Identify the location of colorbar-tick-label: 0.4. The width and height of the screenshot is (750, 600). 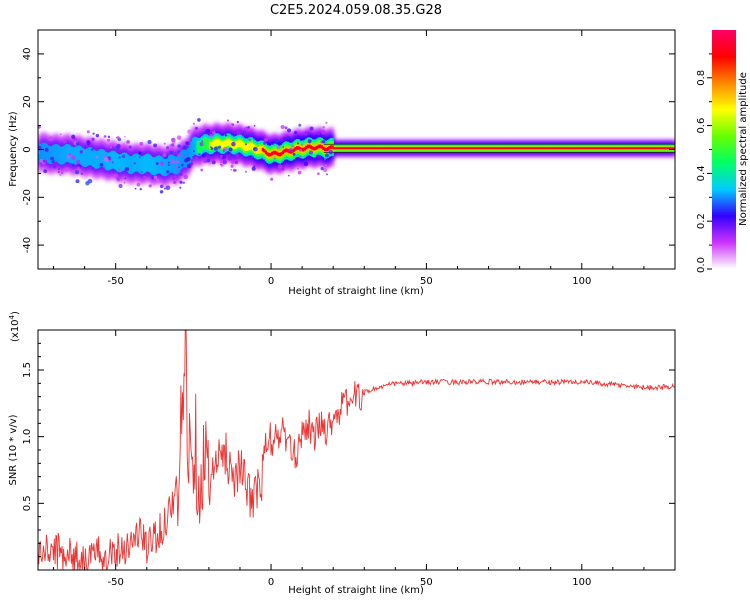
(701, 173).